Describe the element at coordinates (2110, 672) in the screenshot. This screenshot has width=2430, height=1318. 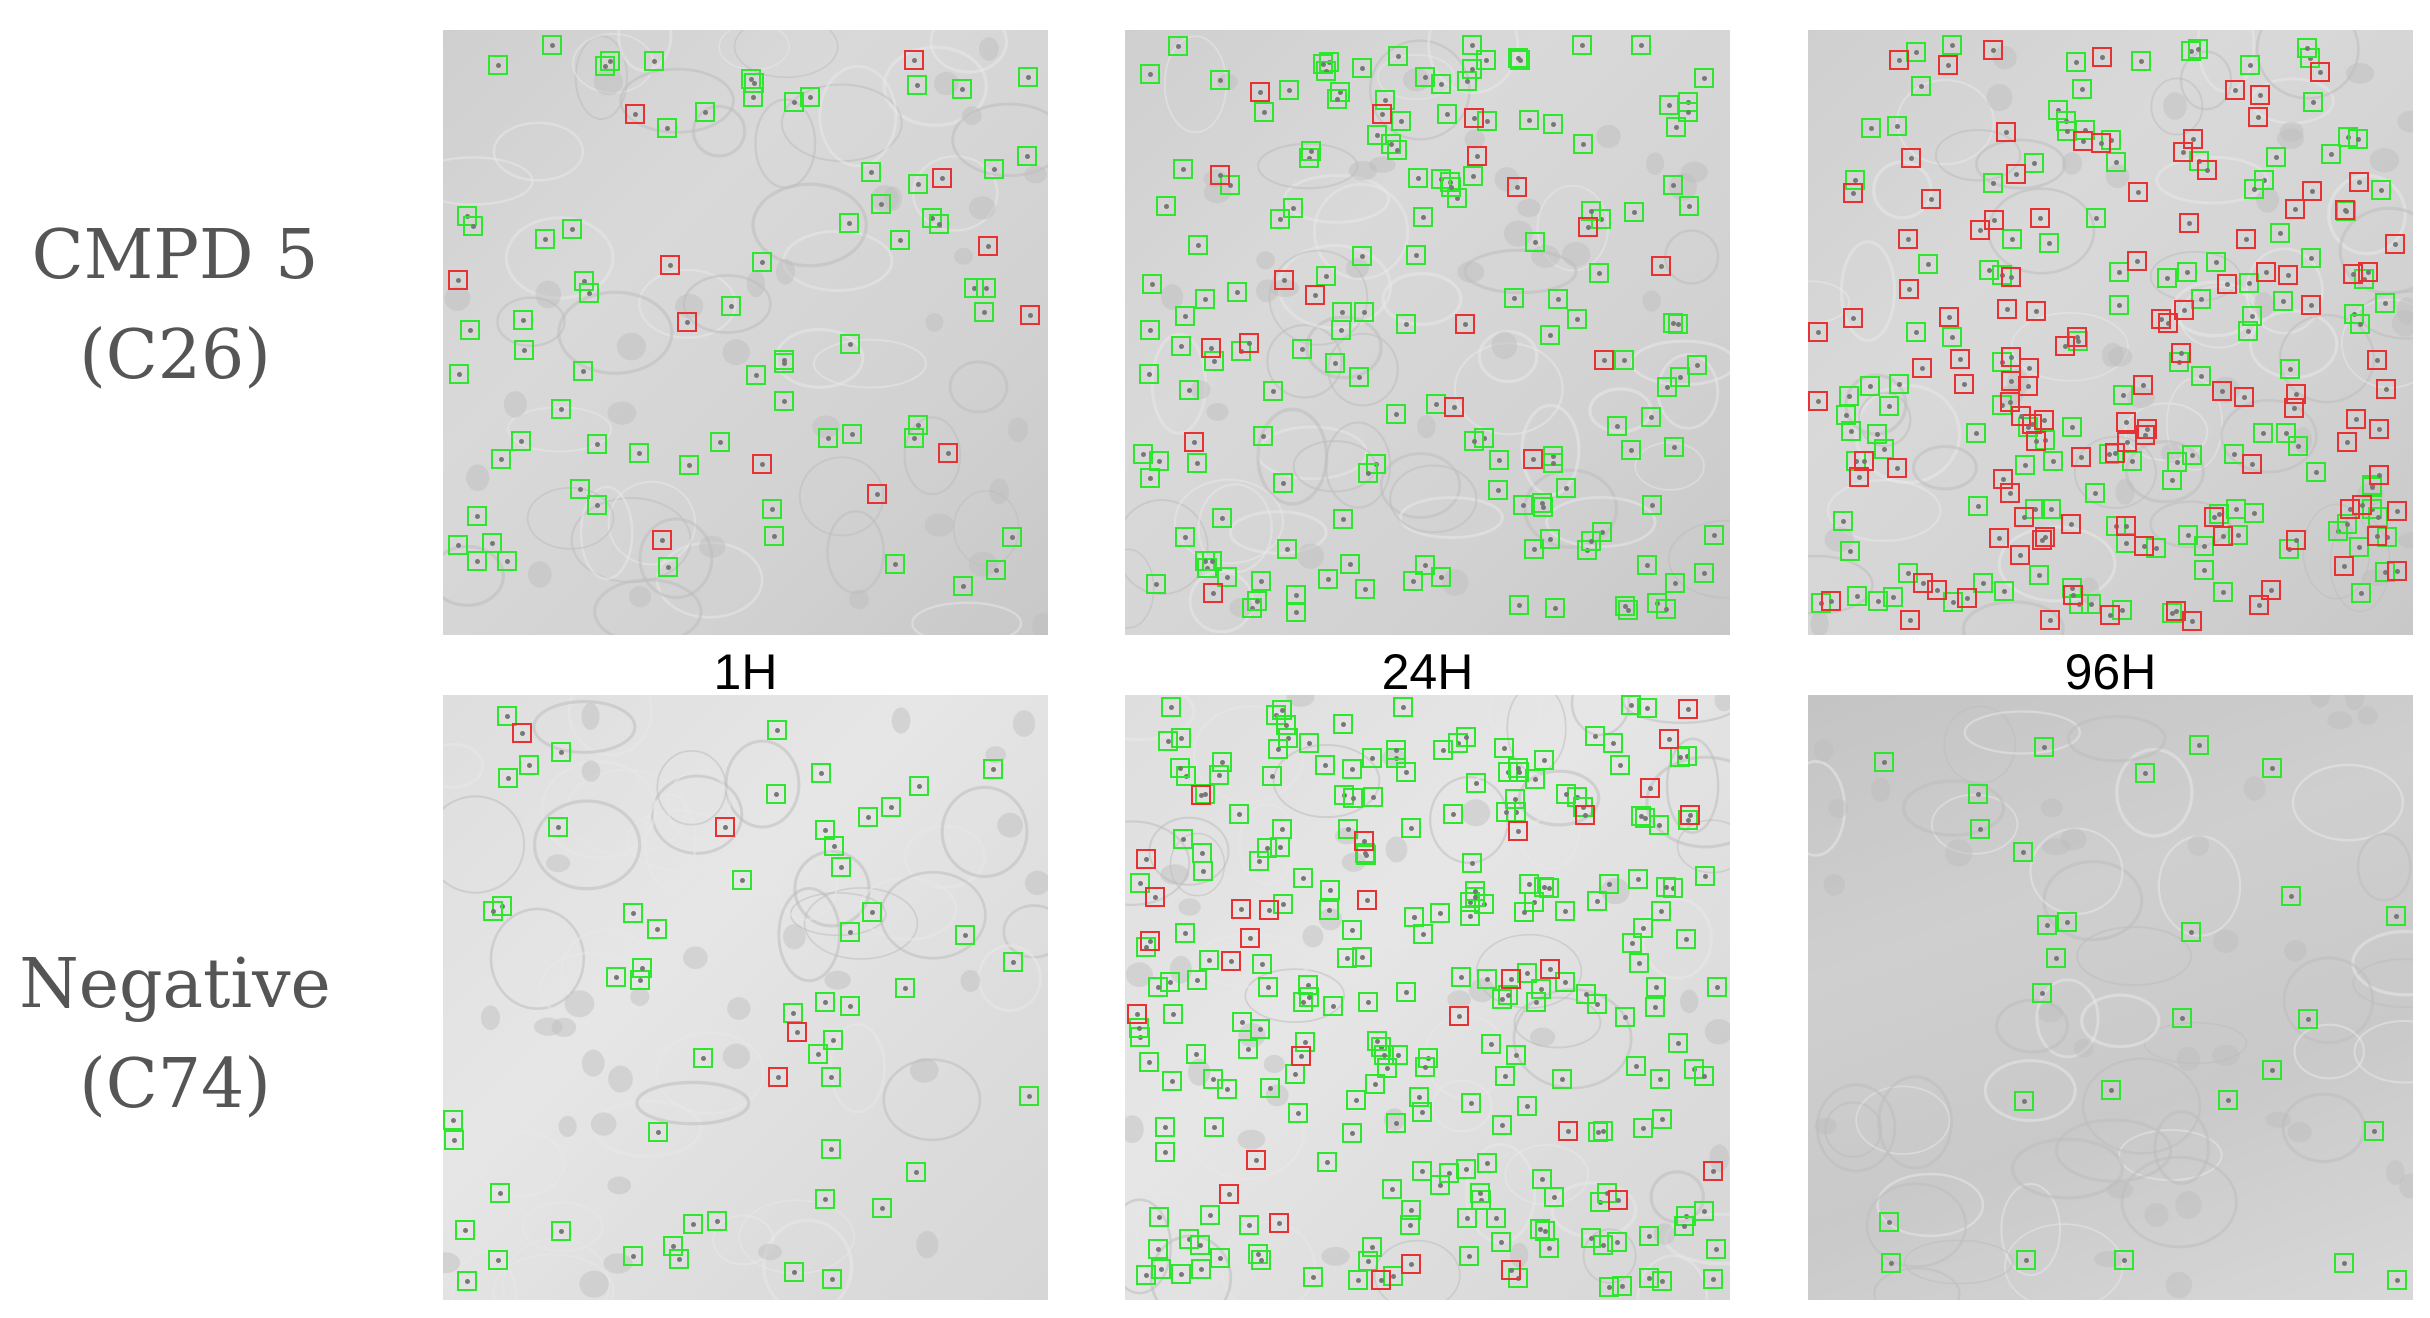
I see `column-label-96h: 96H` at that location.